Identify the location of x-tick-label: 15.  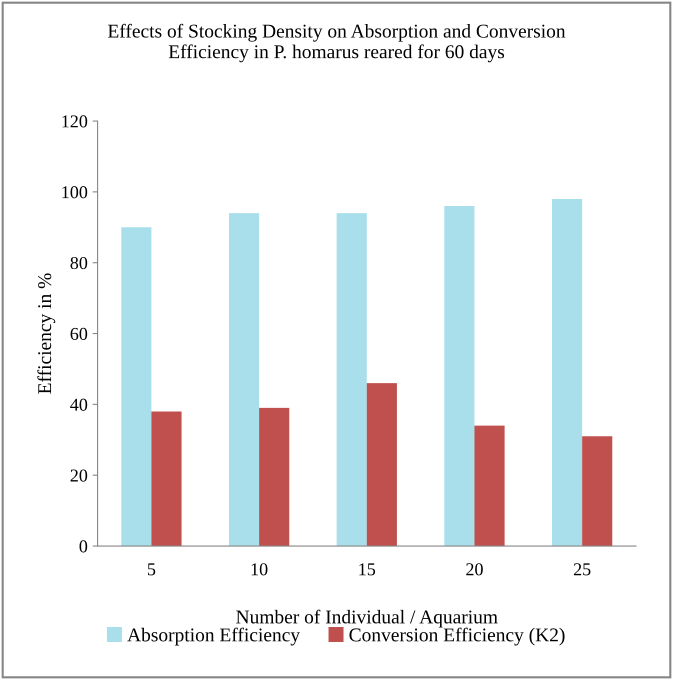
(367, 569).